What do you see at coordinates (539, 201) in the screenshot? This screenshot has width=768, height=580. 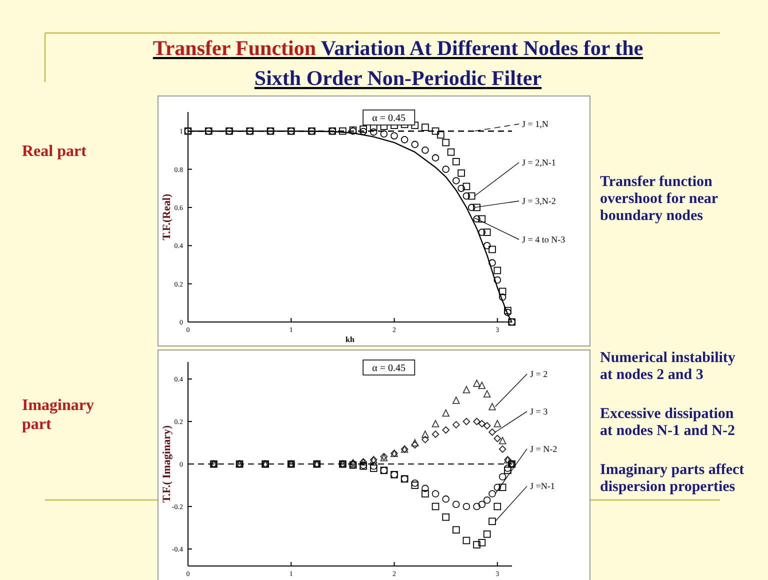 I see `legend-label: J = 3,N-2` at bounding box center [539, 201].